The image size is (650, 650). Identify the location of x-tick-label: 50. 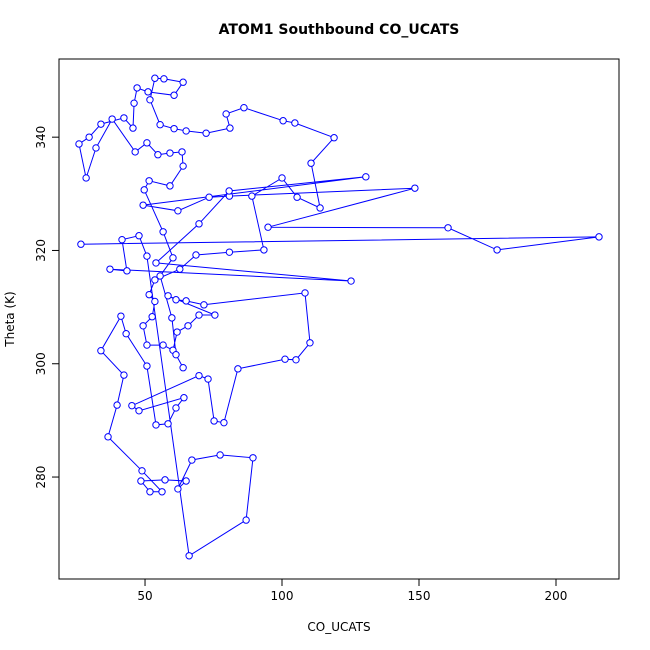
(144, 596).